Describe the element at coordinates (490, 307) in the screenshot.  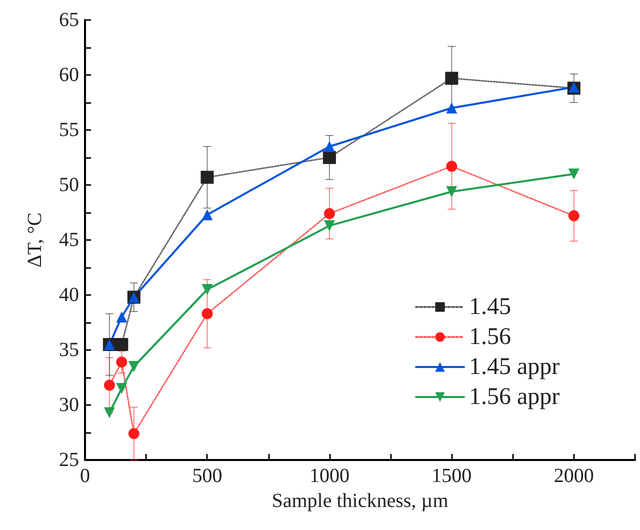
I see `legend-label: 1.45` at that location.